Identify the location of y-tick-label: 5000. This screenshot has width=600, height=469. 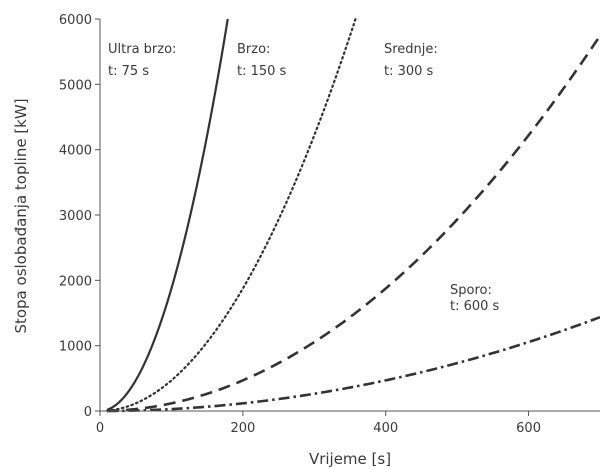
(75, 85).